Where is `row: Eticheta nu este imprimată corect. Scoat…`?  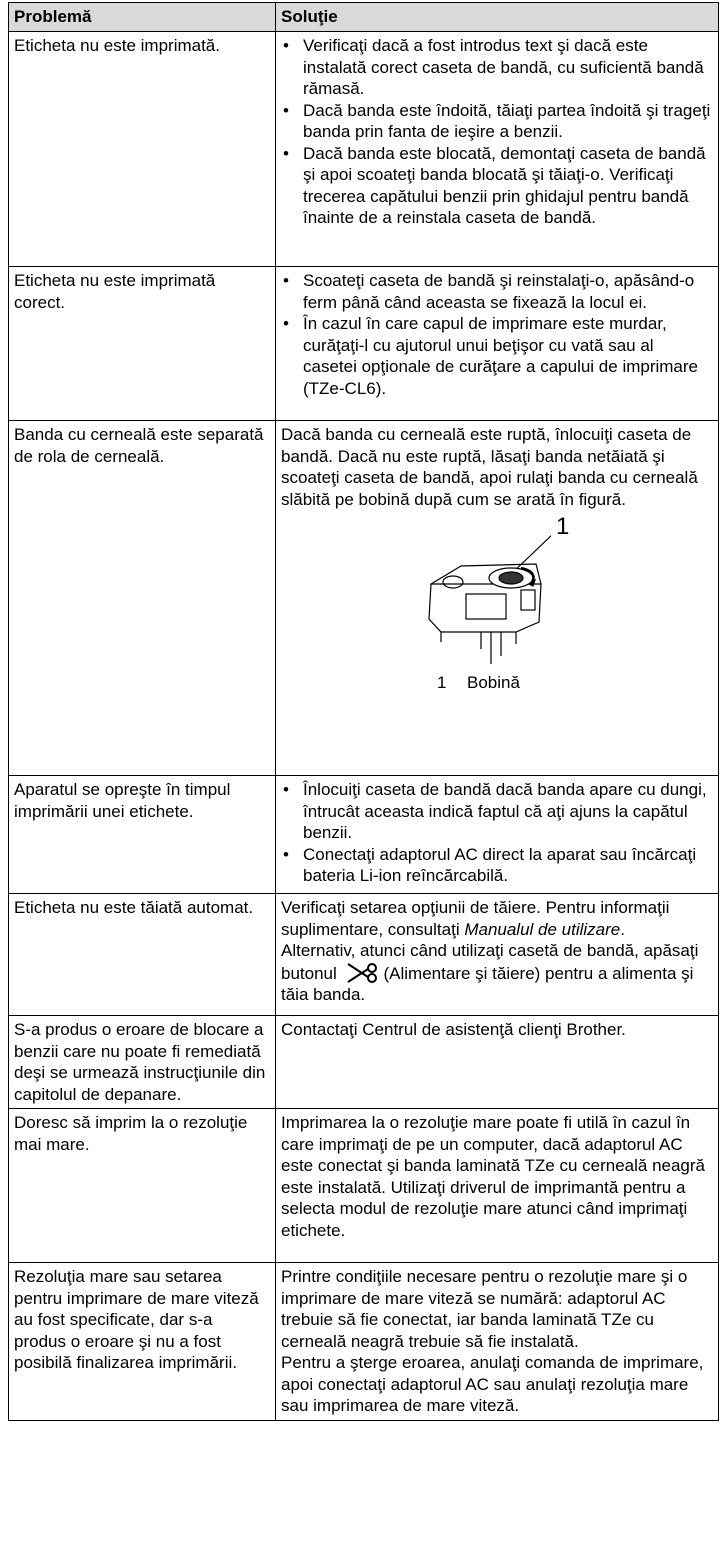 row: Eticheta nu este imprimată corect. Scoat… is located at coordinates (363, 343).